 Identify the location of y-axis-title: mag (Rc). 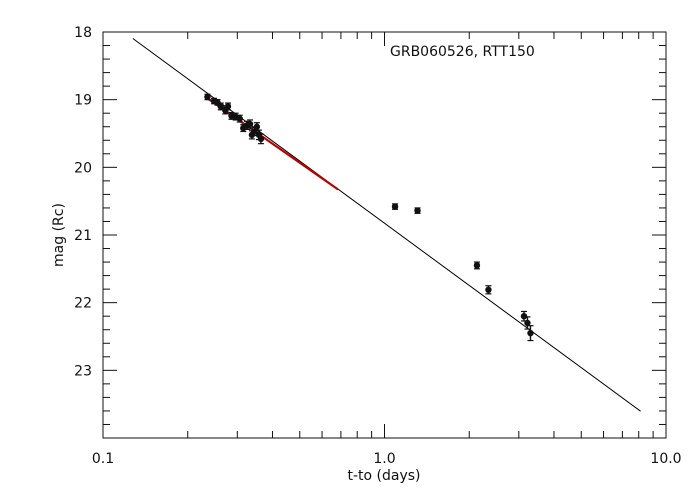
(59, 235).